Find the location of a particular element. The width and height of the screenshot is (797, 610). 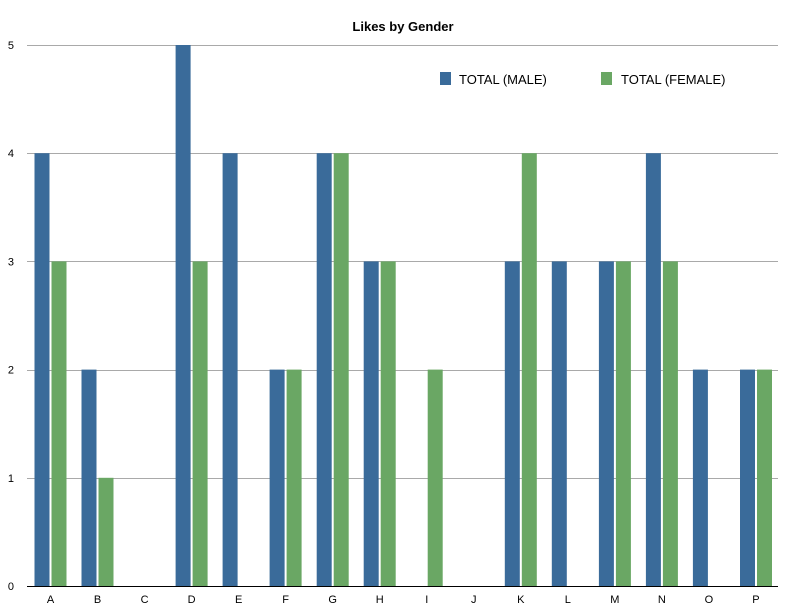

legend-item-female: TOTAL (FEMALE) is located at coordinates (663, 79).